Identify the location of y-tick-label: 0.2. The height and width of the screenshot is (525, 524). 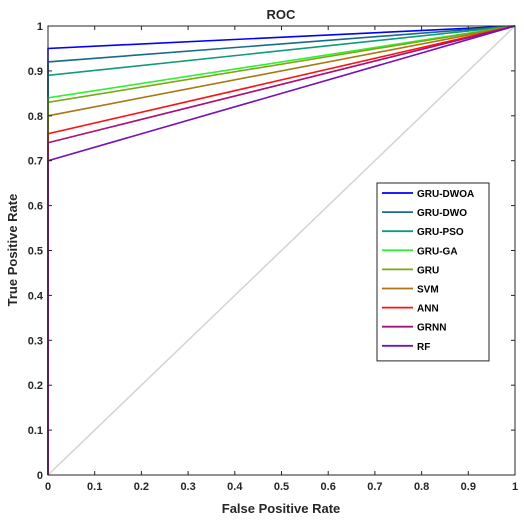
(35, 386).